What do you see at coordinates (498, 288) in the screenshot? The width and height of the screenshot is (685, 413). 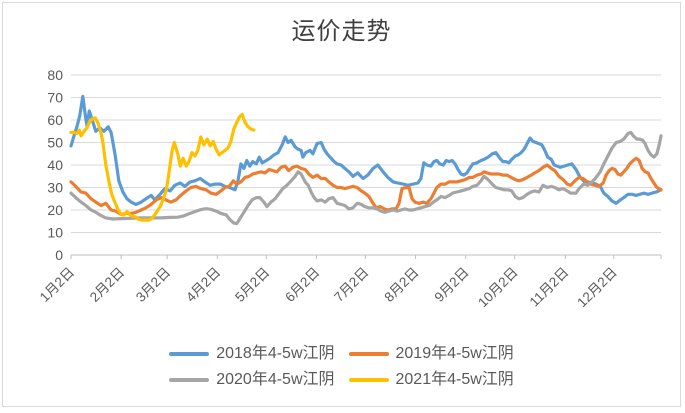 I see `x-axis-label: 10月2日` at bounding box center [498, 288].